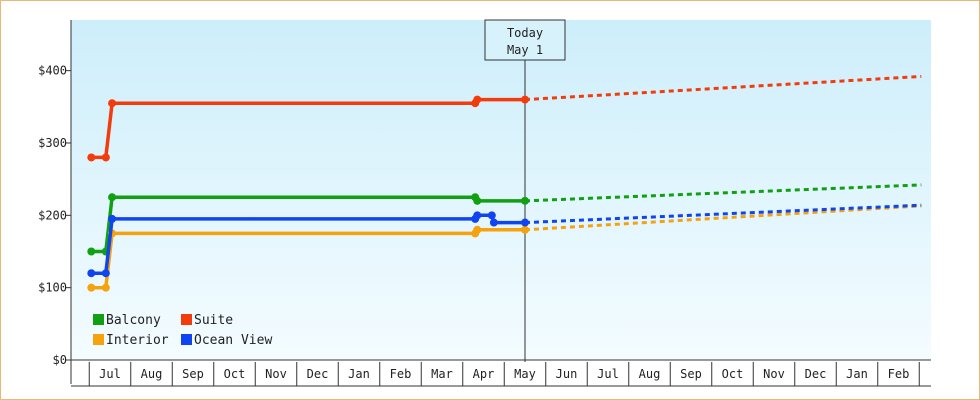 This screenshot has width=980, height=400. What do you see at coordinates (137, 340) in the screenshot?
I see `legend-label: Interior` at bounding box center [137, 340].